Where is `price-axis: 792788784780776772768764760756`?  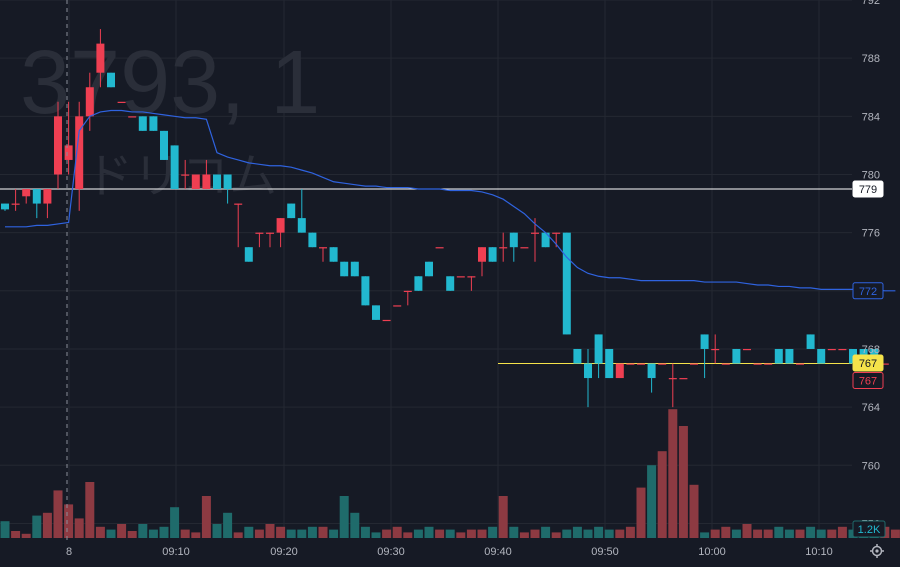
price-axis: 792788784780776772768764760756 is located at coordinates (871, 265).